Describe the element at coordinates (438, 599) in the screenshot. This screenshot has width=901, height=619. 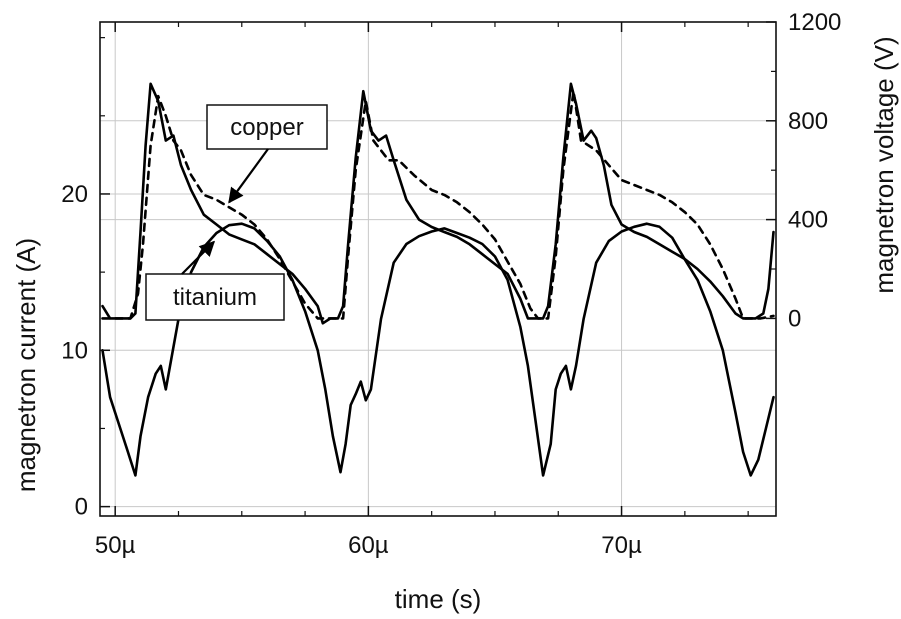
I see `x-axis-title: time (s)` at that location.